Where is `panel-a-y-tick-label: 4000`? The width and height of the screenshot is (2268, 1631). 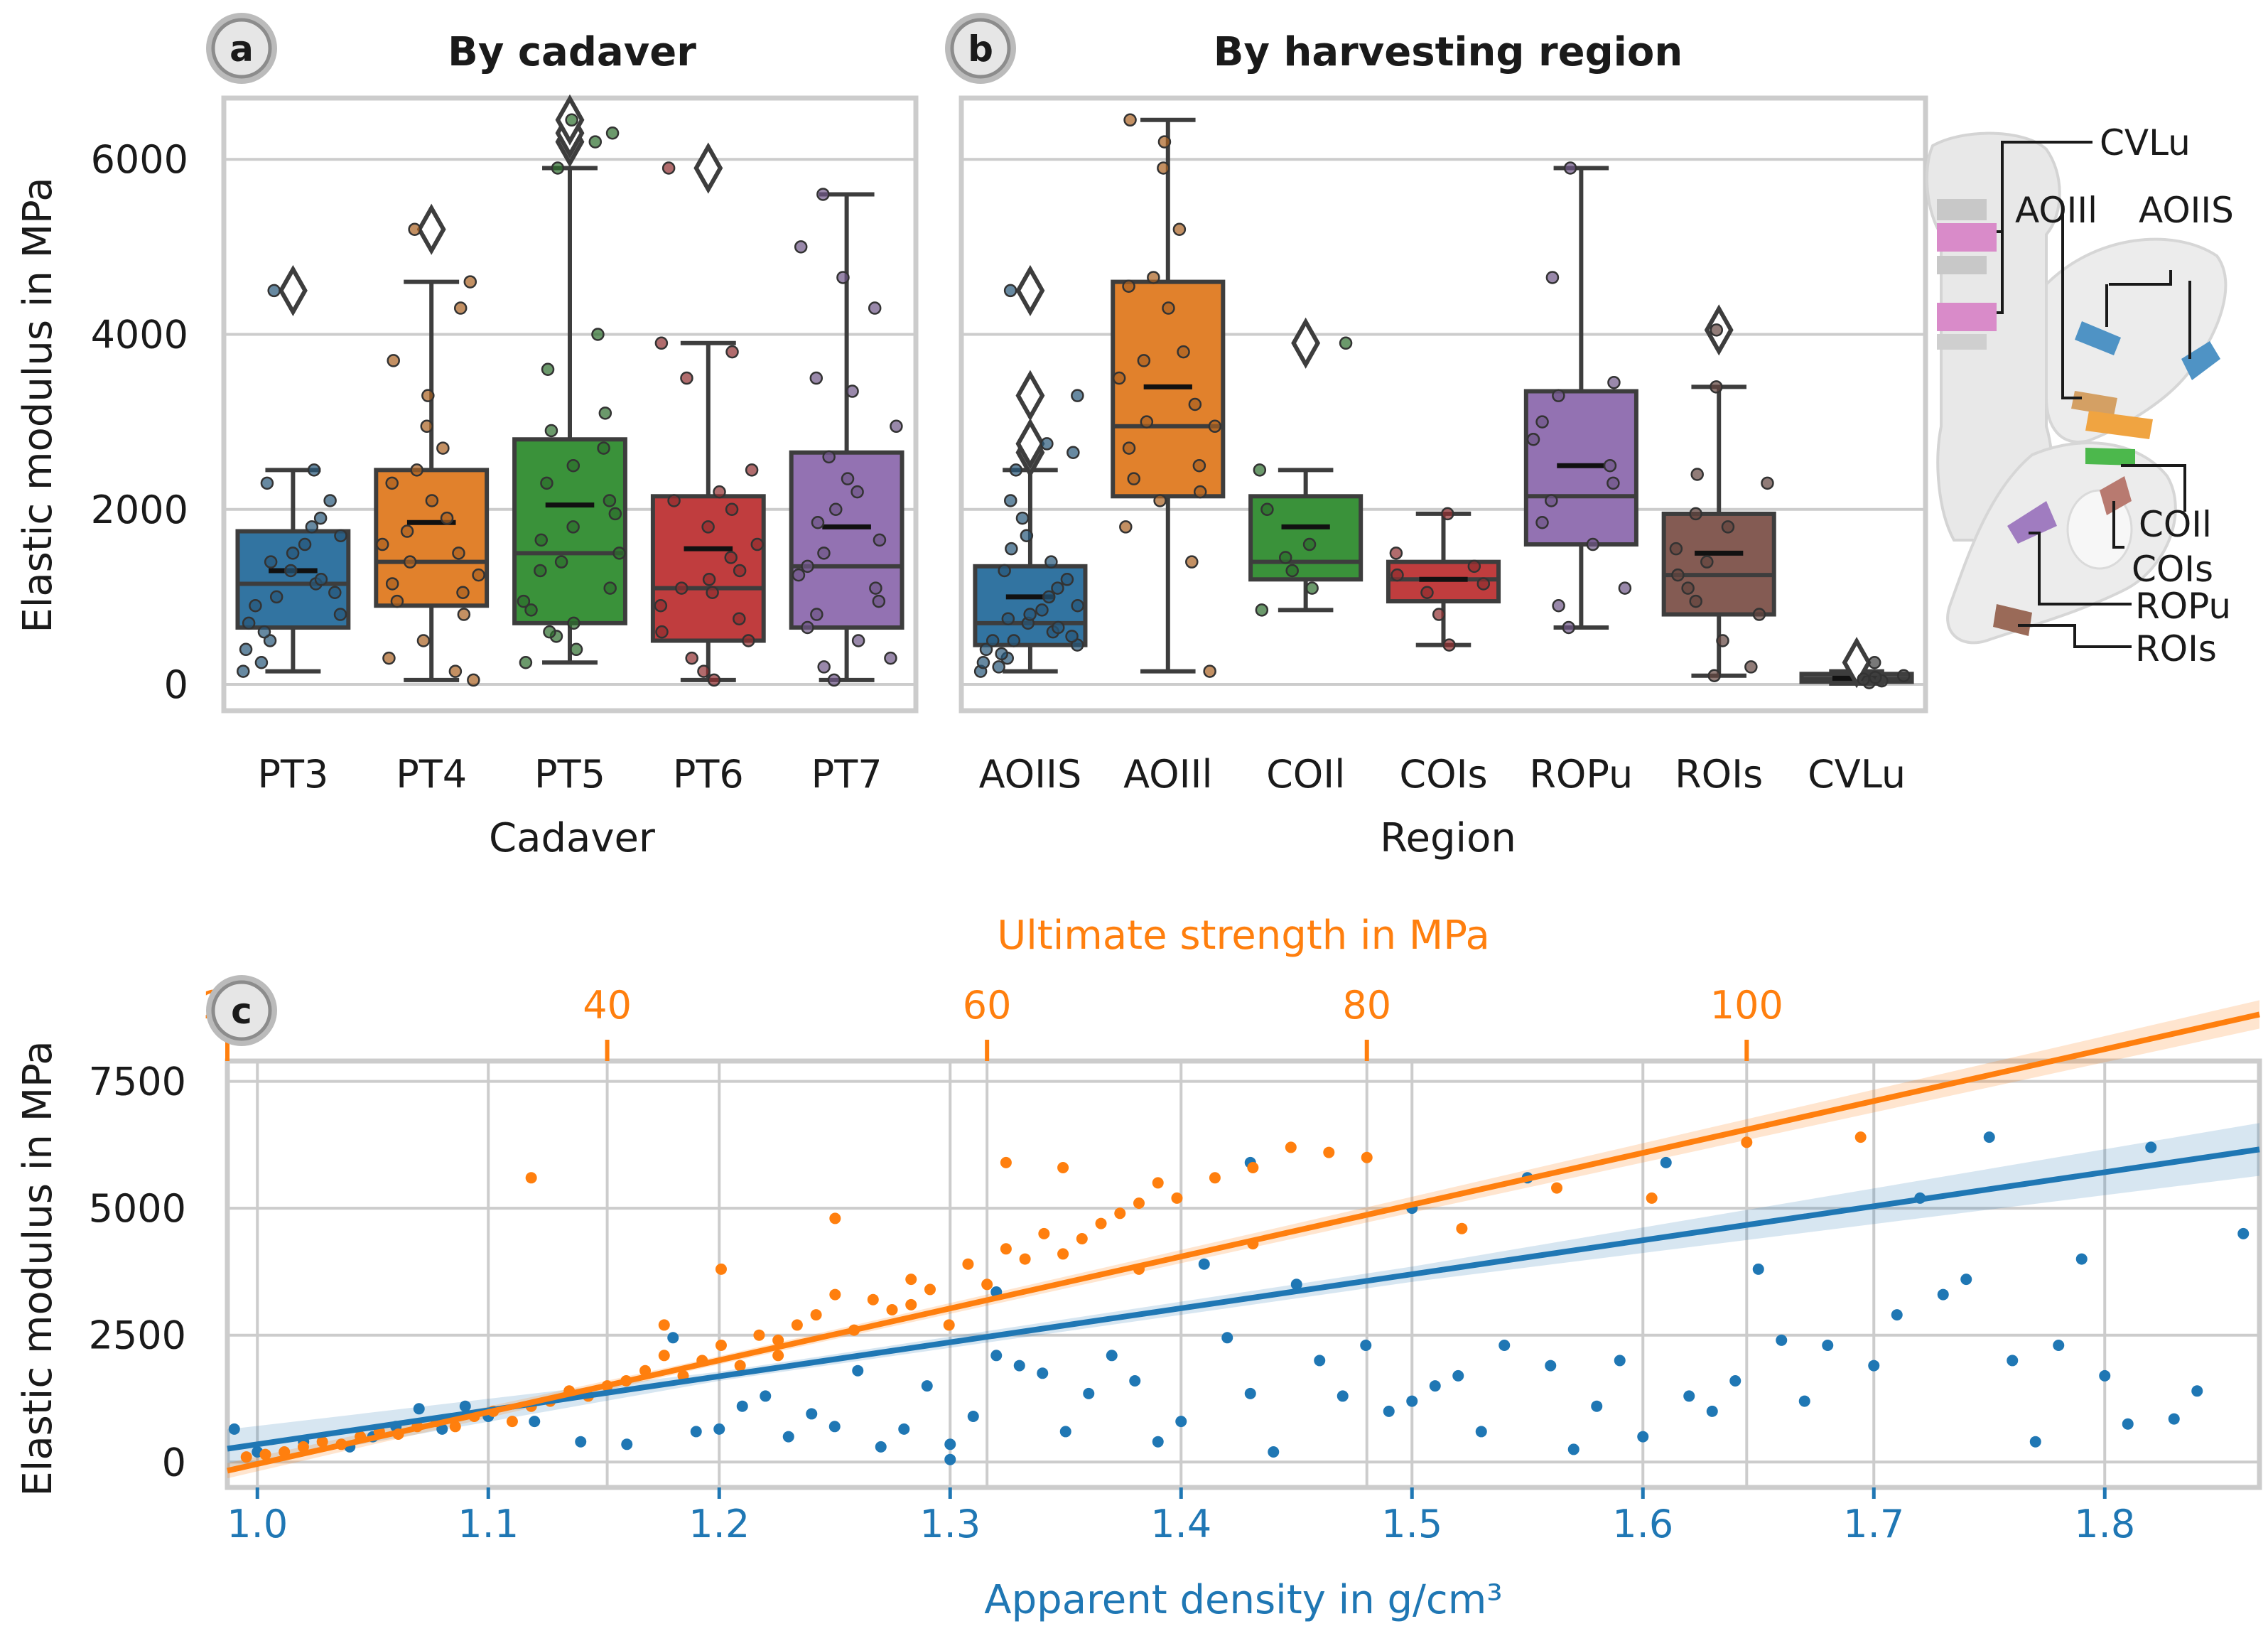 panel-a-y-tick-label: 4000 is located at coordinates (139, 334).